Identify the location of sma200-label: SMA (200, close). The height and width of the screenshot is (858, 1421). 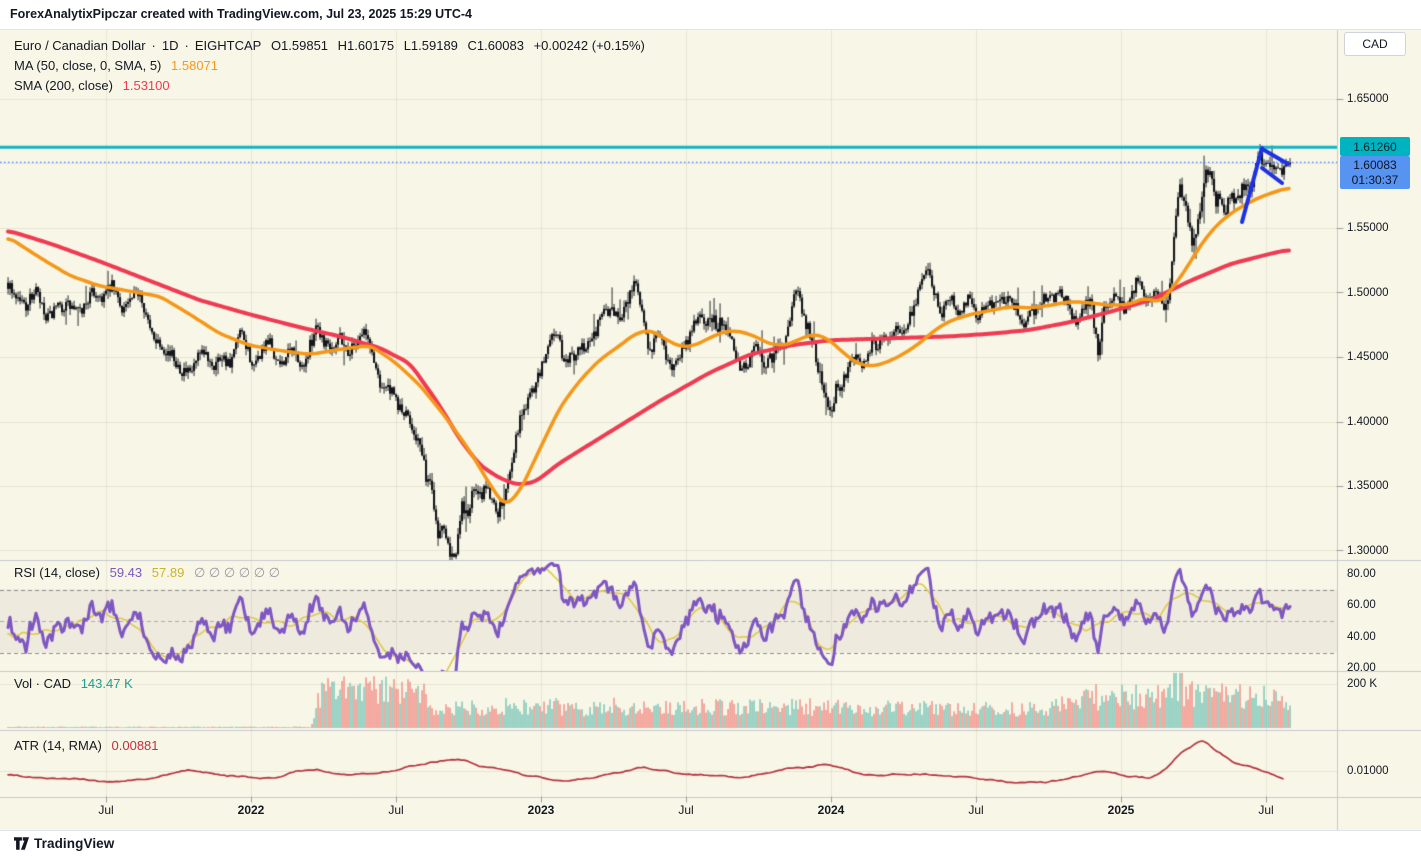
(63, 85).